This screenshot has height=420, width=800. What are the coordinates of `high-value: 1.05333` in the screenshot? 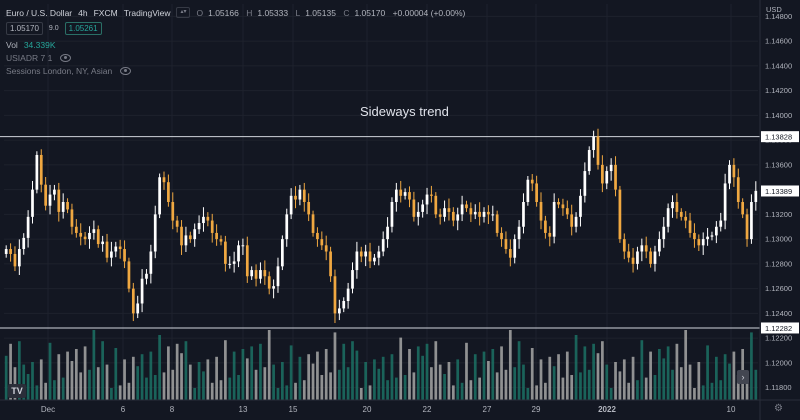 It's located at (273, 12).